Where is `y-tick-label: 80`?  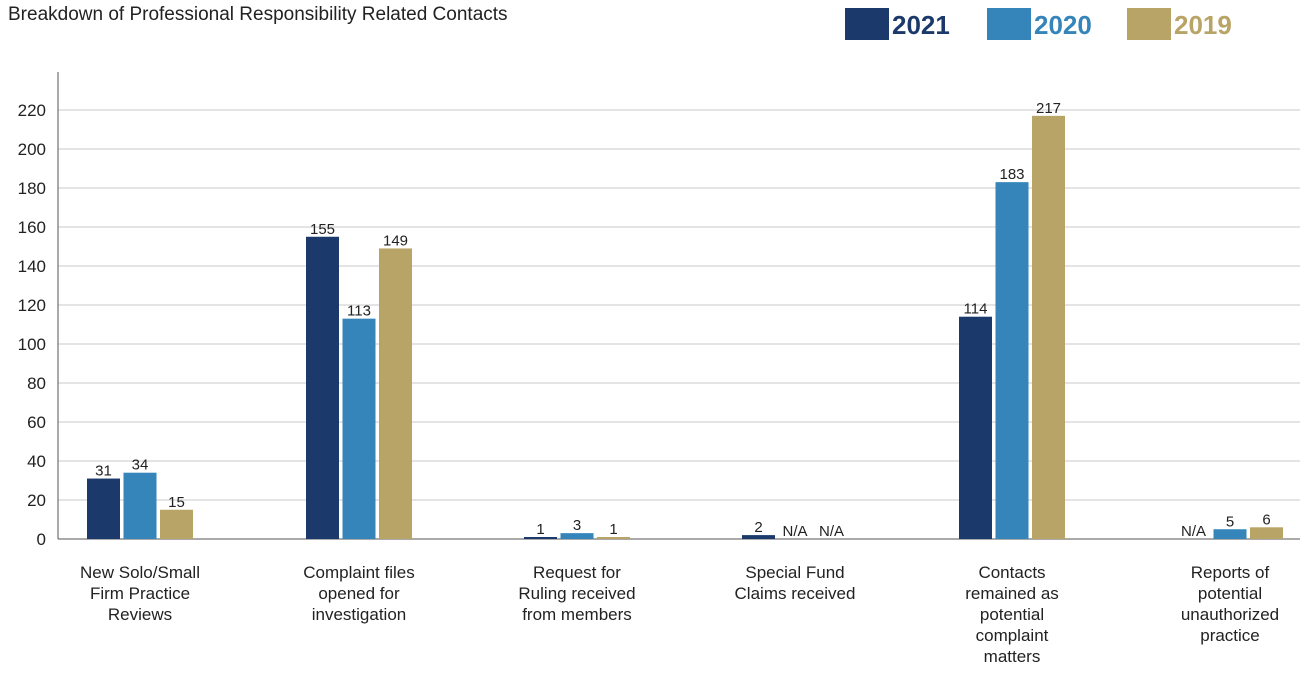
y-tick-label: 80 is located at coordinates (36, 383).